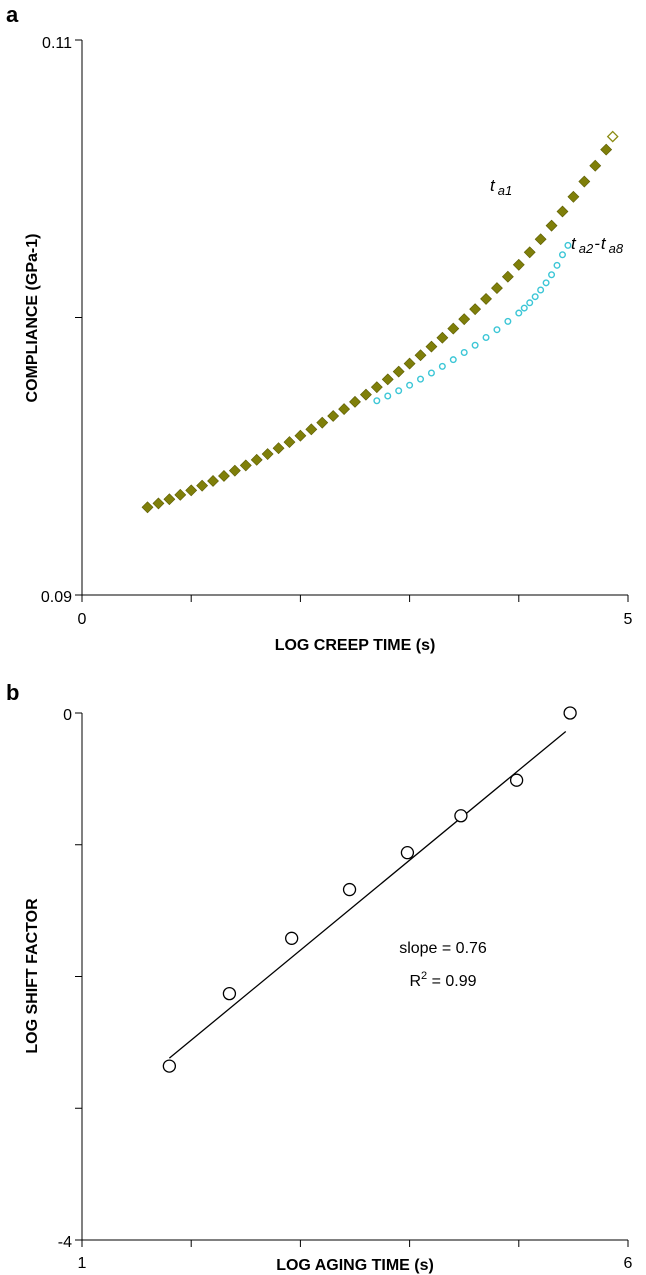 Image resolution: width=646 pixels, height=1275 pixels. What do you see at coordinates (67, 715) in the screenshot?
I see `y-tick-label-top: 0` at bounding box center [67, 715].